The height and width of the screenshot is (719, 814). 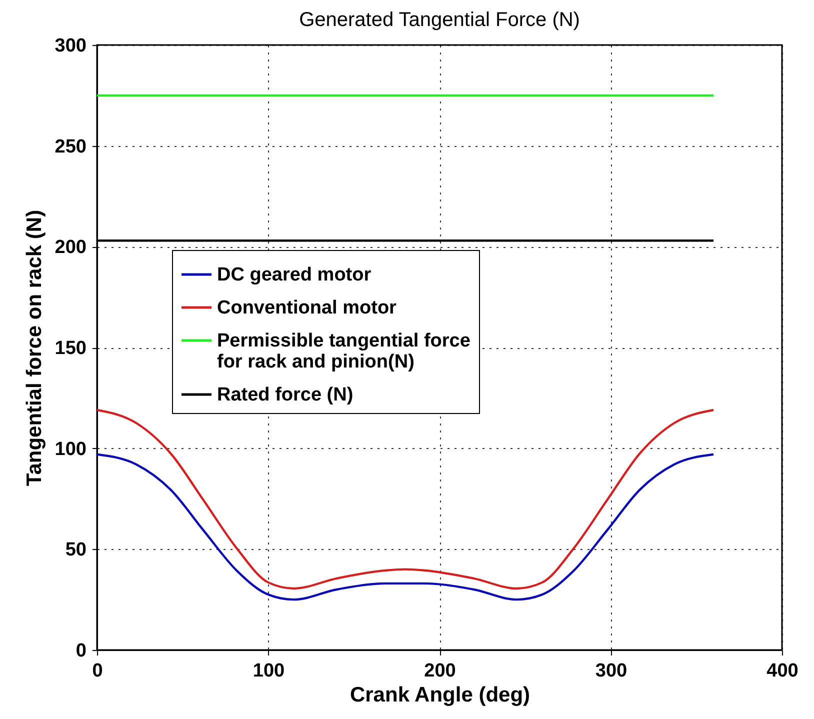 I want to click on x-tick-label: 0, so click(x=97, y=671).